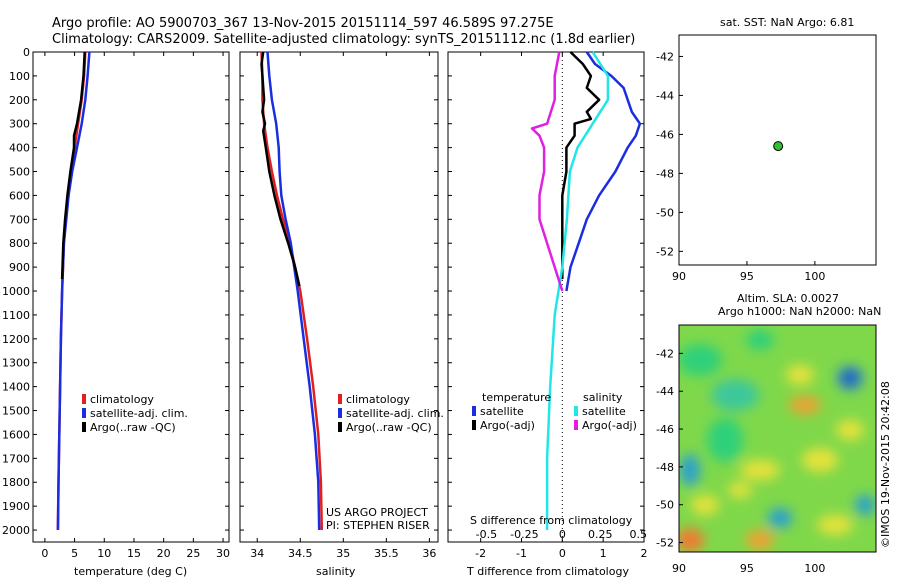  I want to click on difference-legend-title-temperature: temperature, so click(517, 397).